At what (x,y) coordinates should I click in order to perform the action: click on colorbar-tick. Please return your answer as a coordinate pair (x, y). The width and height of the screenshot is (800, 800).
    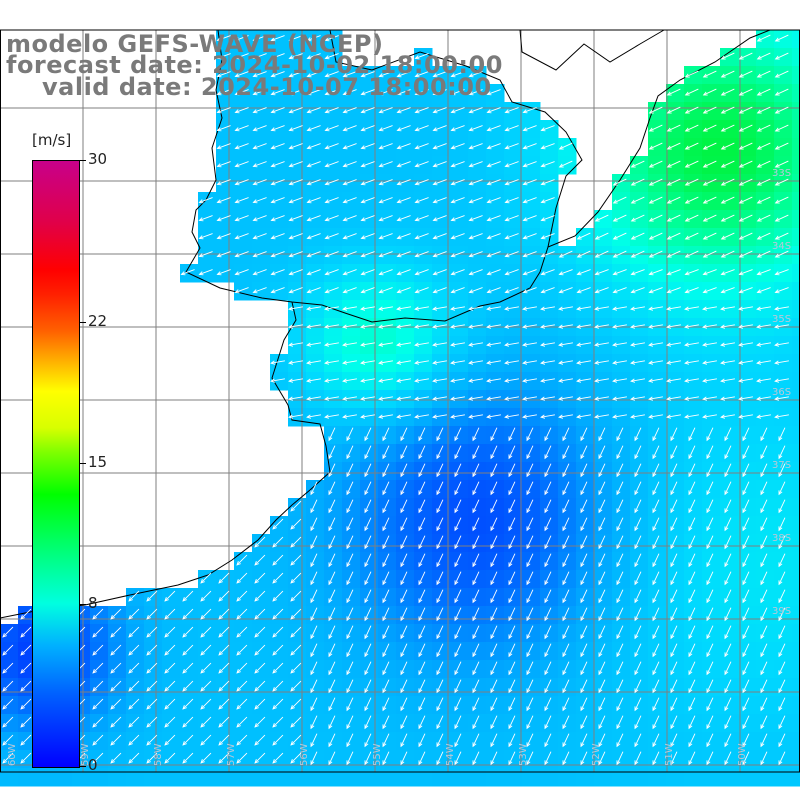
    Looking at the image, I should click on (82, 160).